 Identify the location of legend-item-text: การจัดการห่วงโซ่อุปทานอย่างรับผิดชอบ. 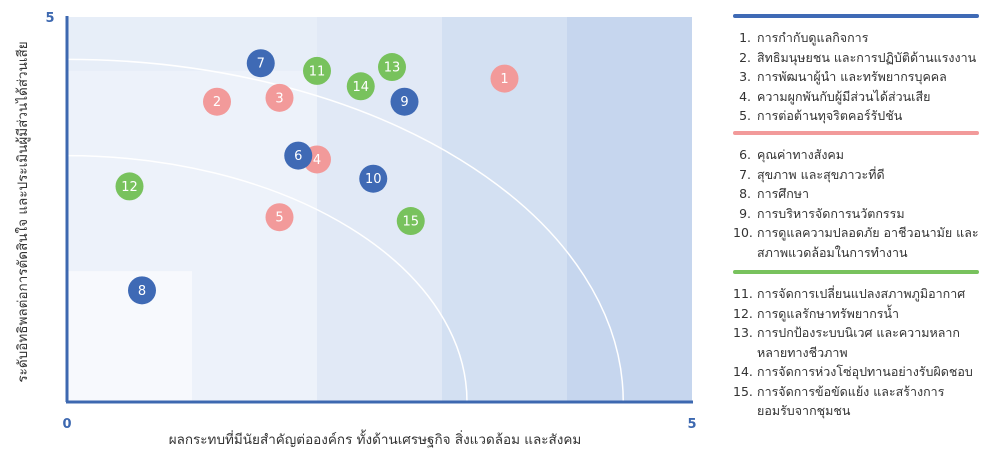
(865, 371).